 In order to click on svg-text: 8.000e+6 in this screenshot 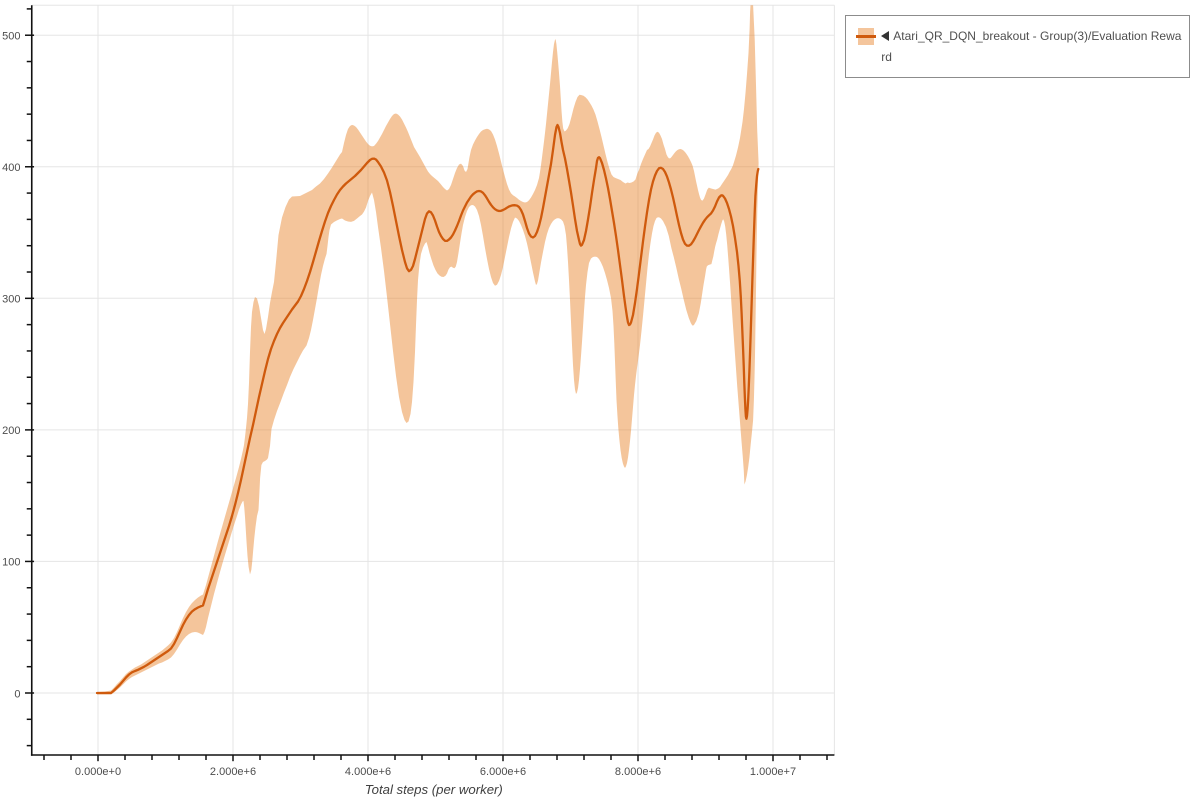, I will do `click(638, 772)`.